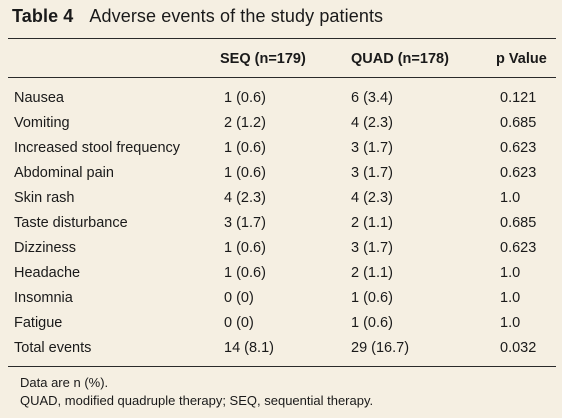 The width and height of the screenshot is (562, 418). Describe the element at coordinates (64, 173) in the screenshot. I see `row-label: Abdominal pain` at that location.